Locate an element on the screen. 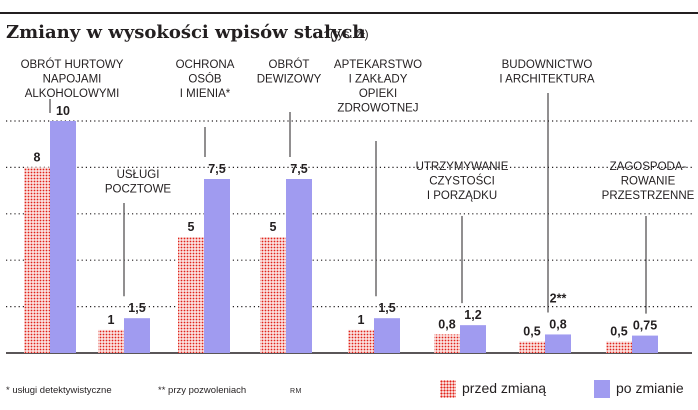 This screenshot has width=698, height=410. category-label: ALKOHOLOWYMI is located at coordinates (72, 94).